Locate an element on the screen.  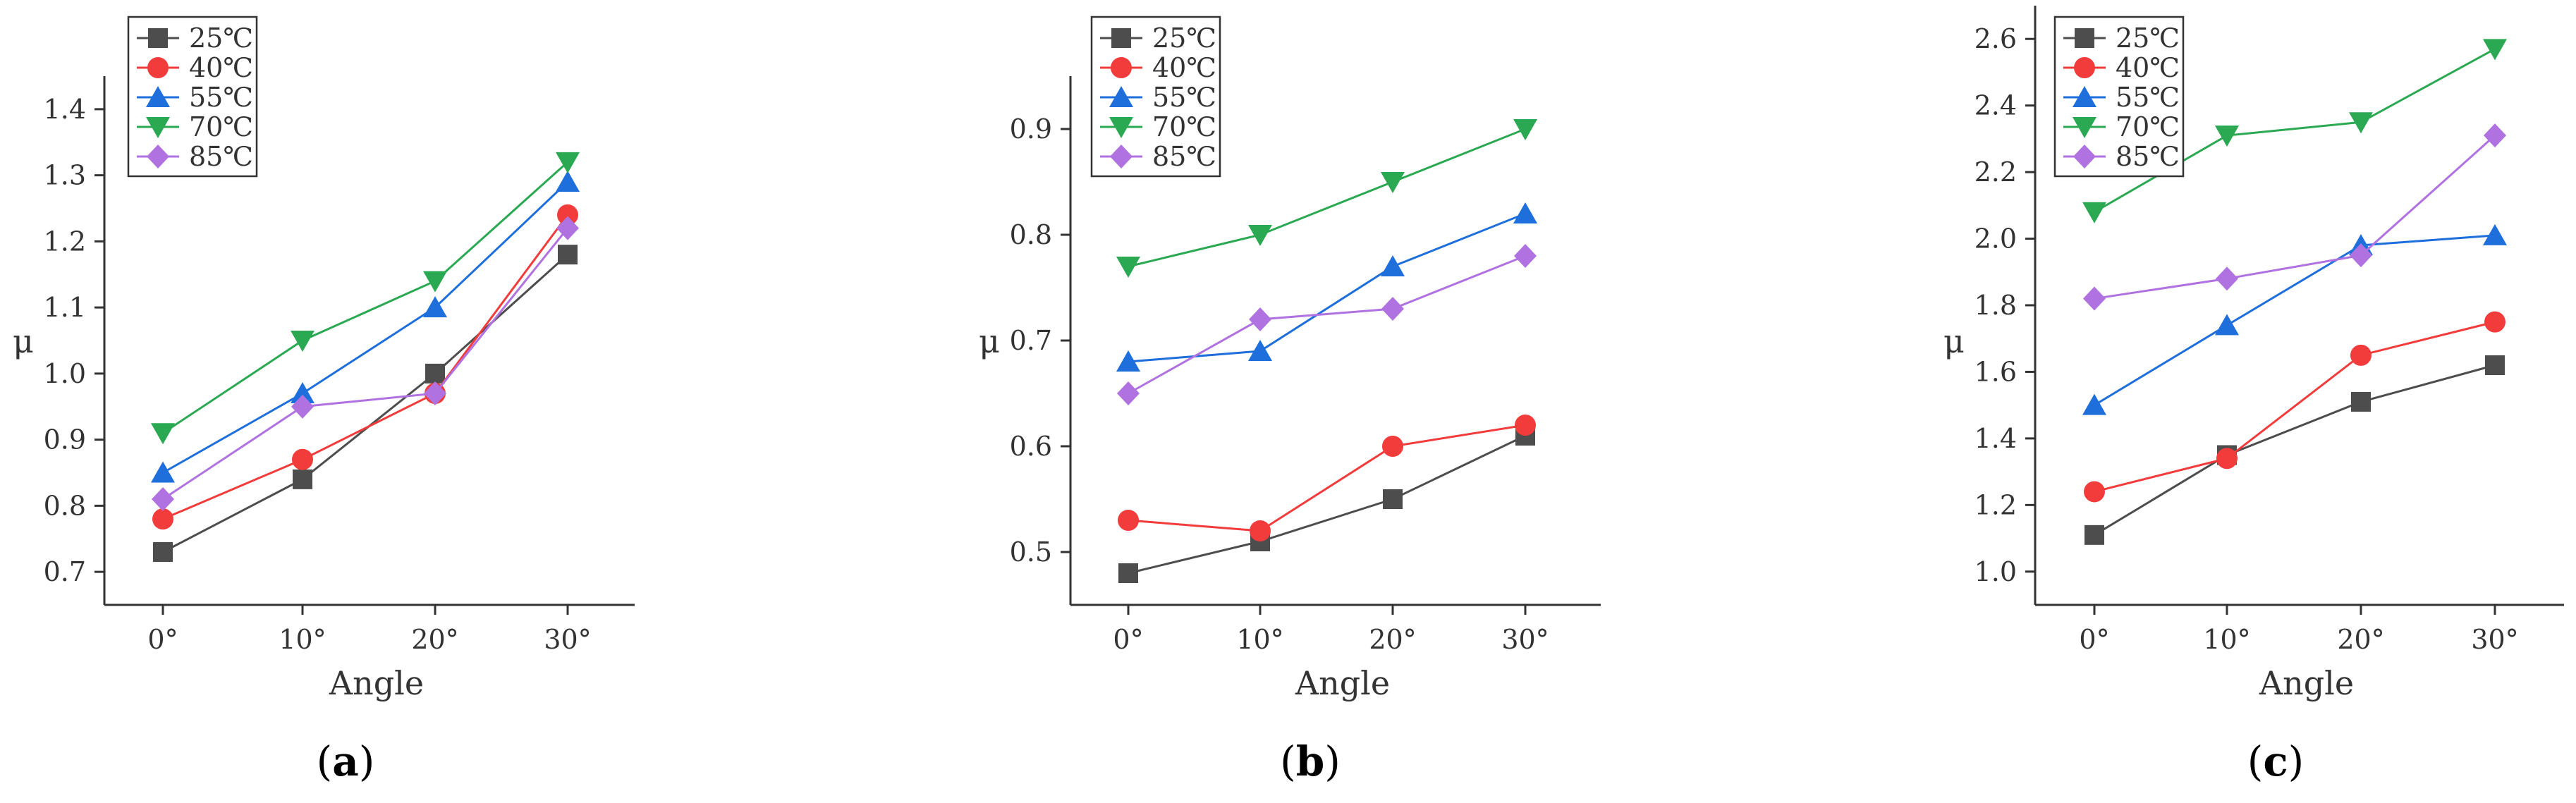
series-40℃ is located at coordinates (365, 367).